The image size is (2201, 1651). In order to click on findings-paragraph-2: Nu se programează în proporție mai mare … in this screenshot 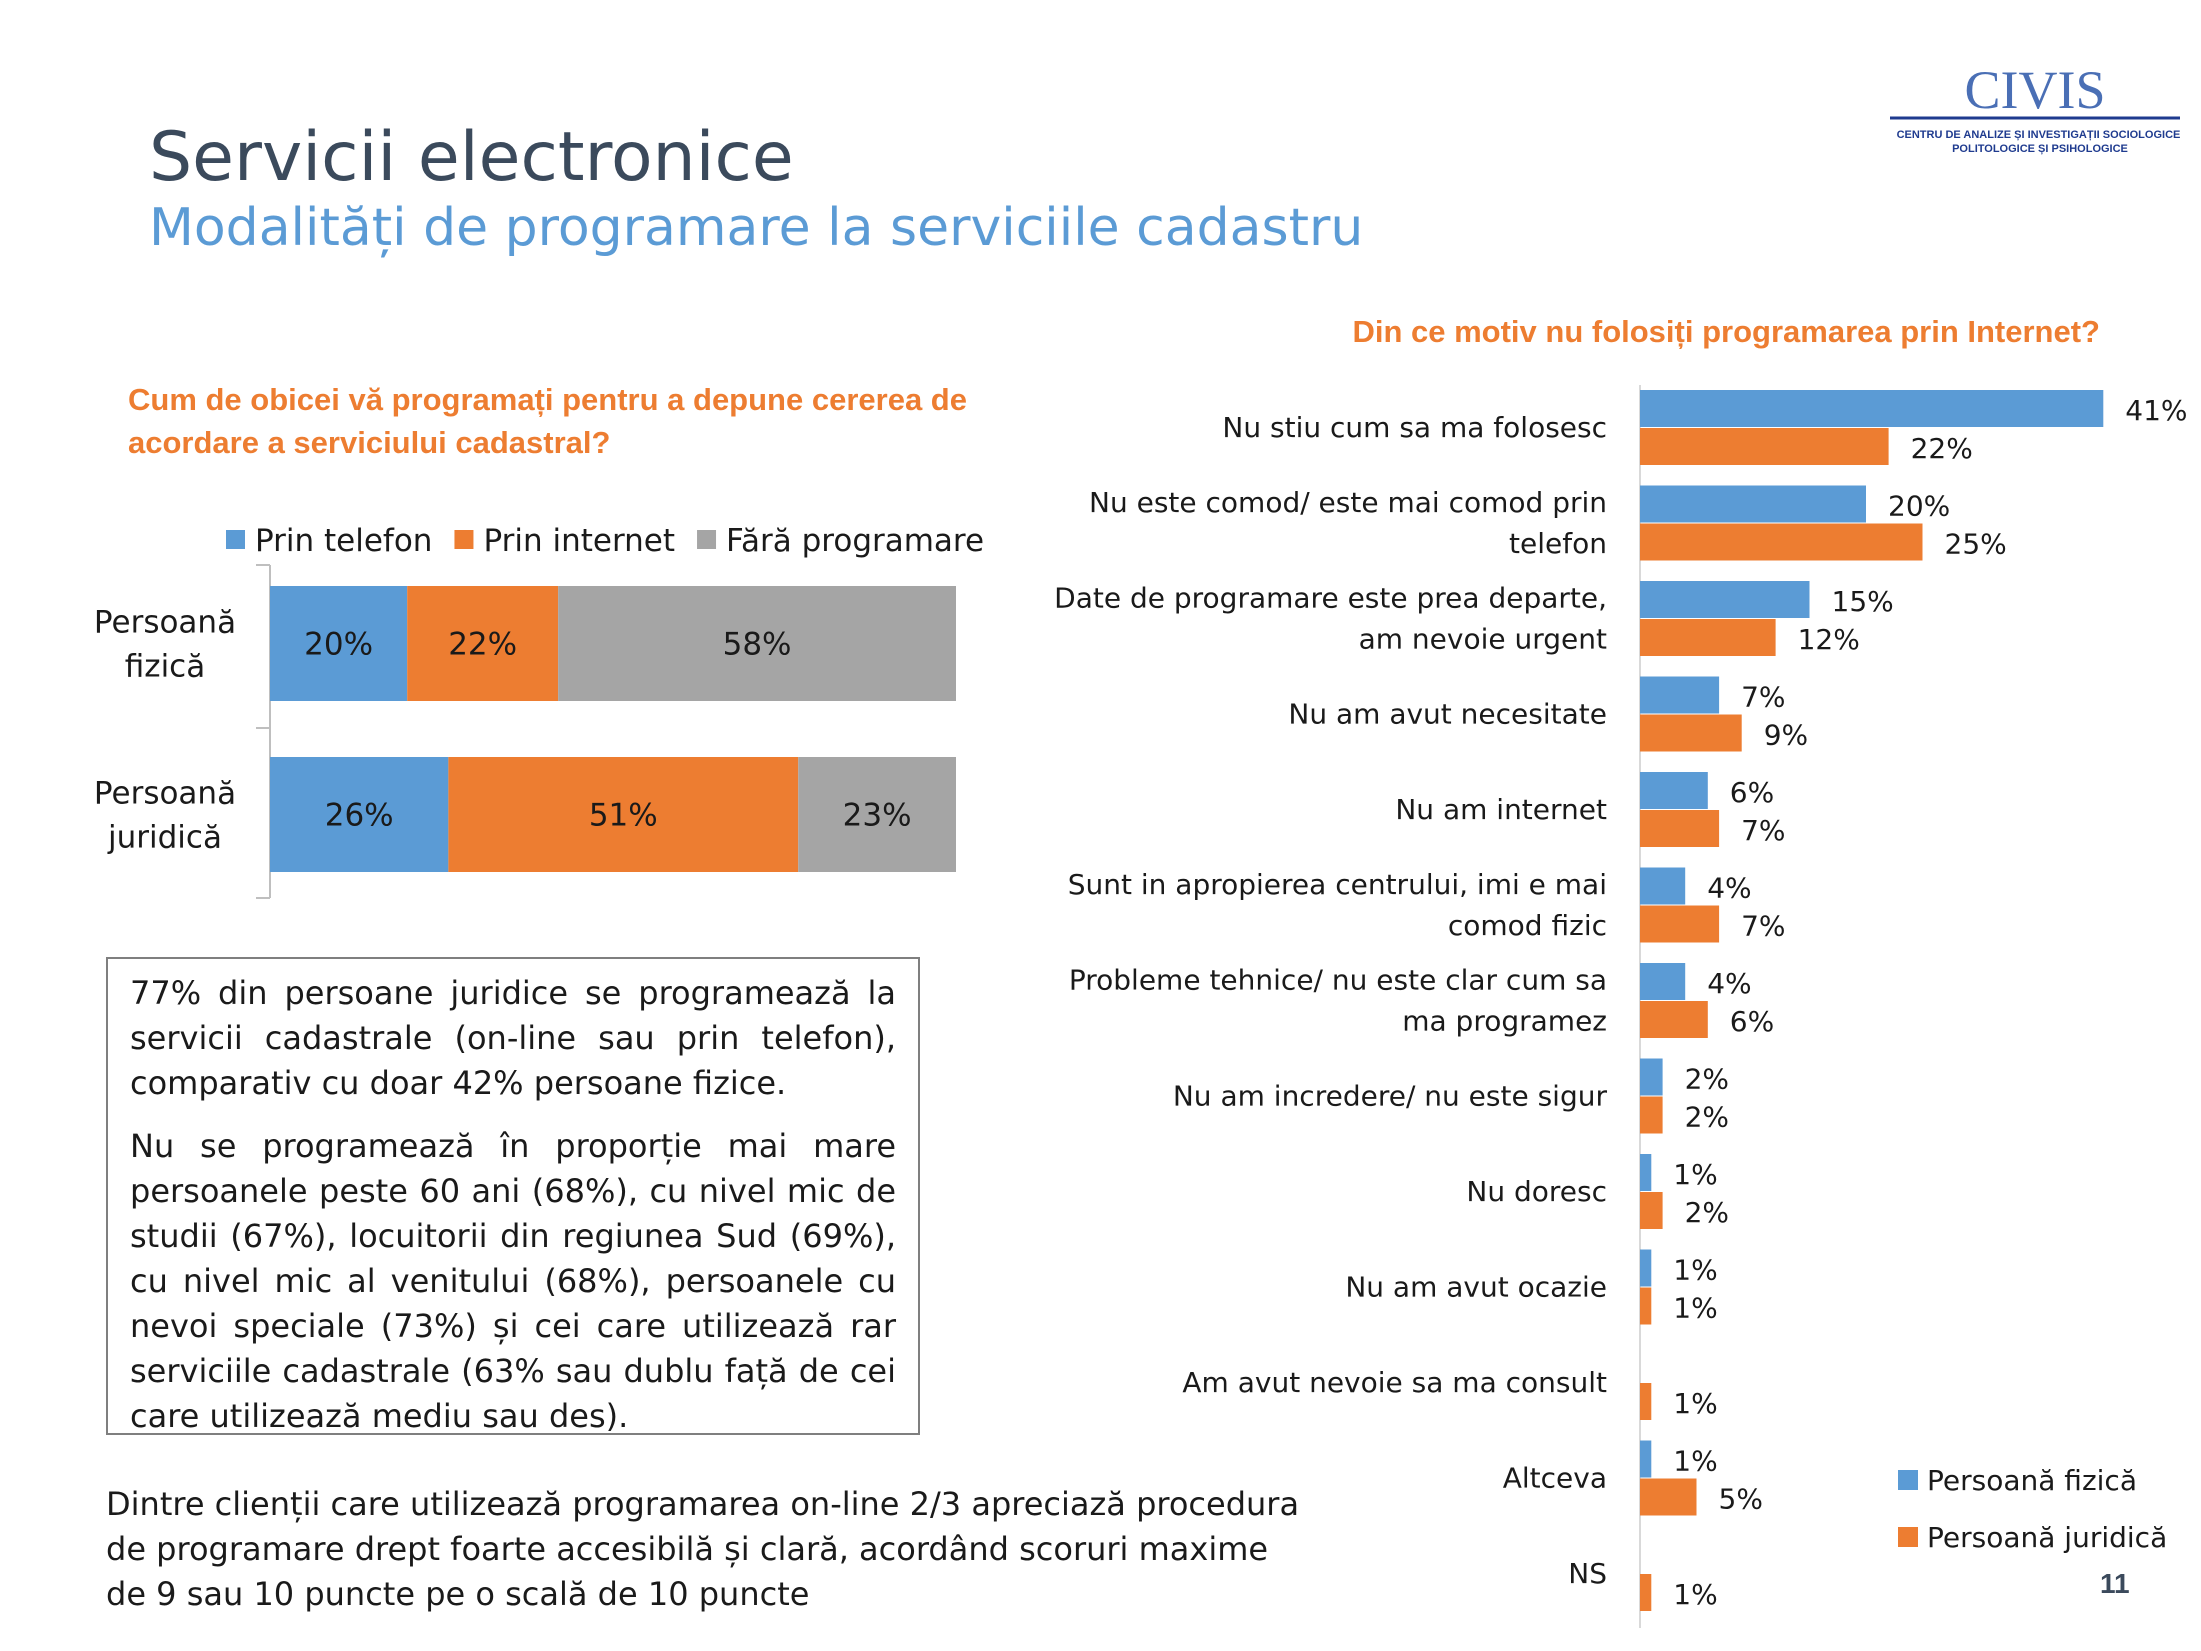, I will do `click(513, 1281)`.